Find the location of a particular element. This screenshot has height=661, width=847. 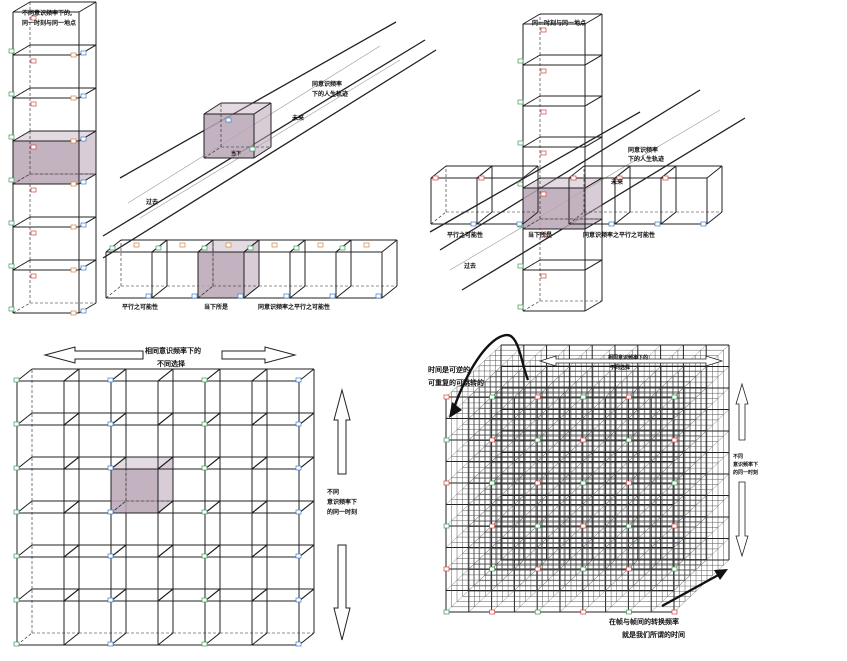

tower-left-panel: 不同意识频率下的, 同一时刻与同一地点 is located at coordinates (52, 158).